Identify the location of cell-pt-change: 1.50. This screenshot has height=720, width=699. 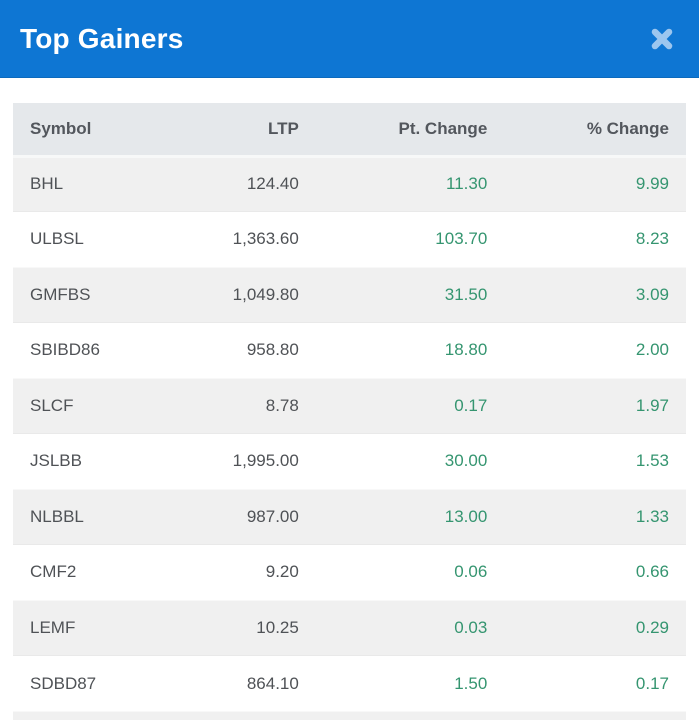
(471, 683).